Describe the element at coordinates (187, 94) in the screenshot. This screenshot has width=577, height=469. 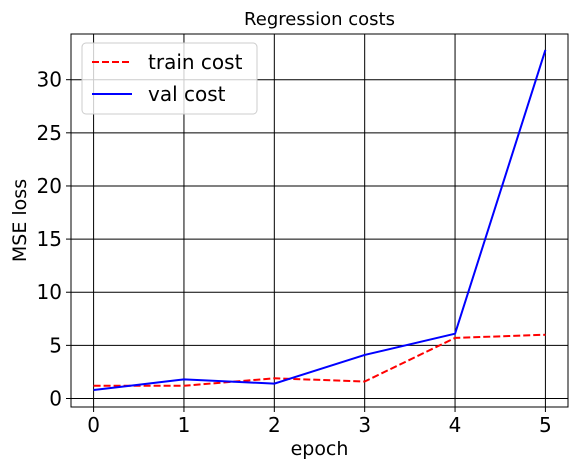
I see `legend-label: val cost` at that location.